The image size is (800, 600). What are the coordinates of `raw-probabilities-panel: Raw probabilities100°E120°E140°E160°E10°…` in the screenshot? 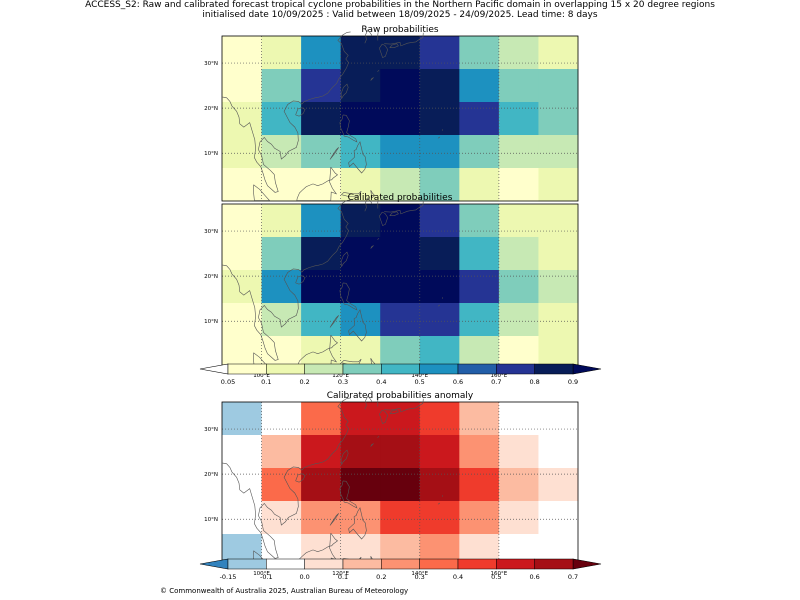 It's located at (391, 118).